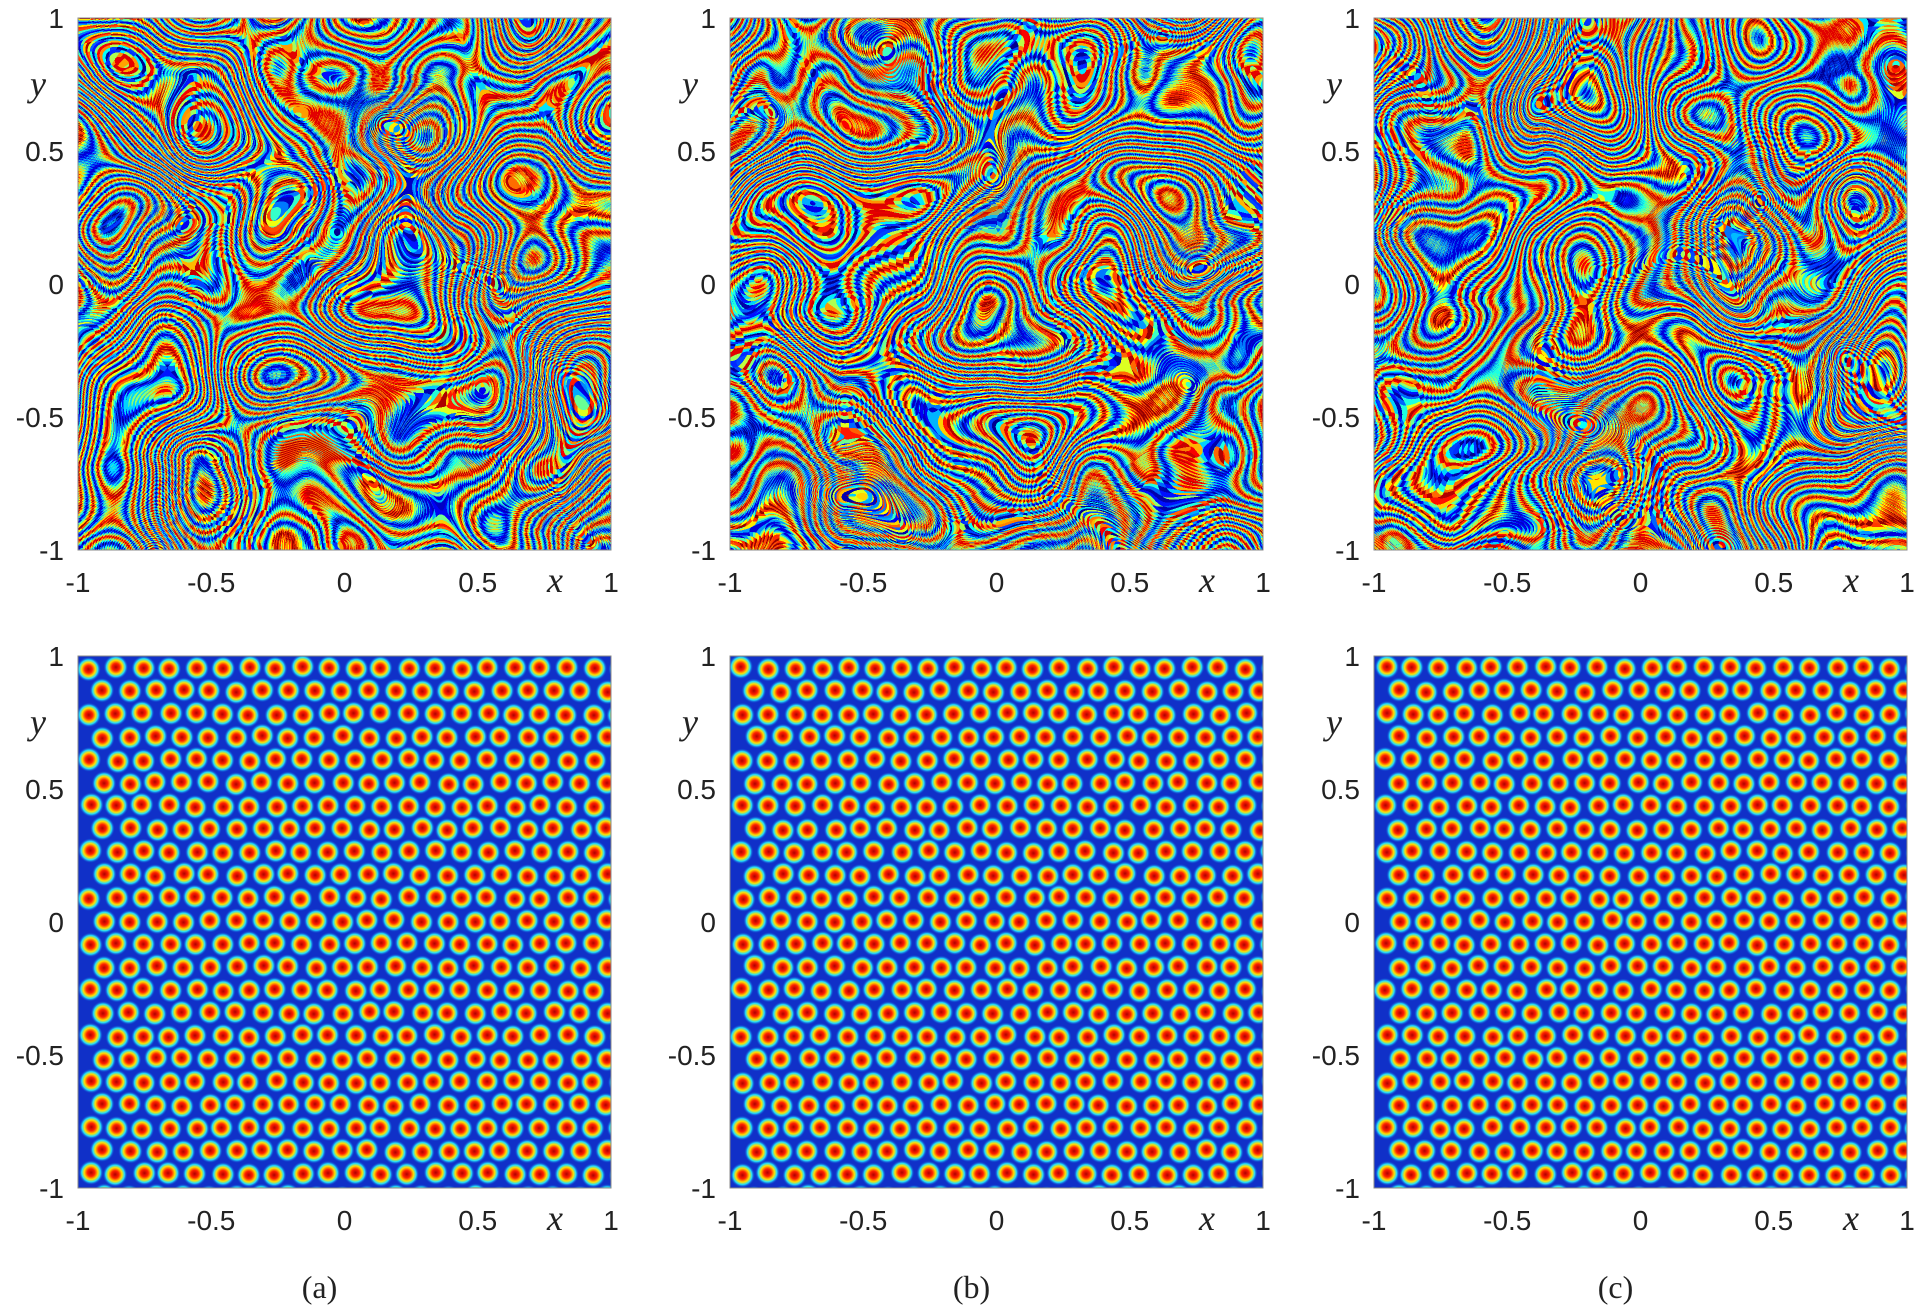  I want to click on x-tick-label: 0.5, so click(1773, 582).